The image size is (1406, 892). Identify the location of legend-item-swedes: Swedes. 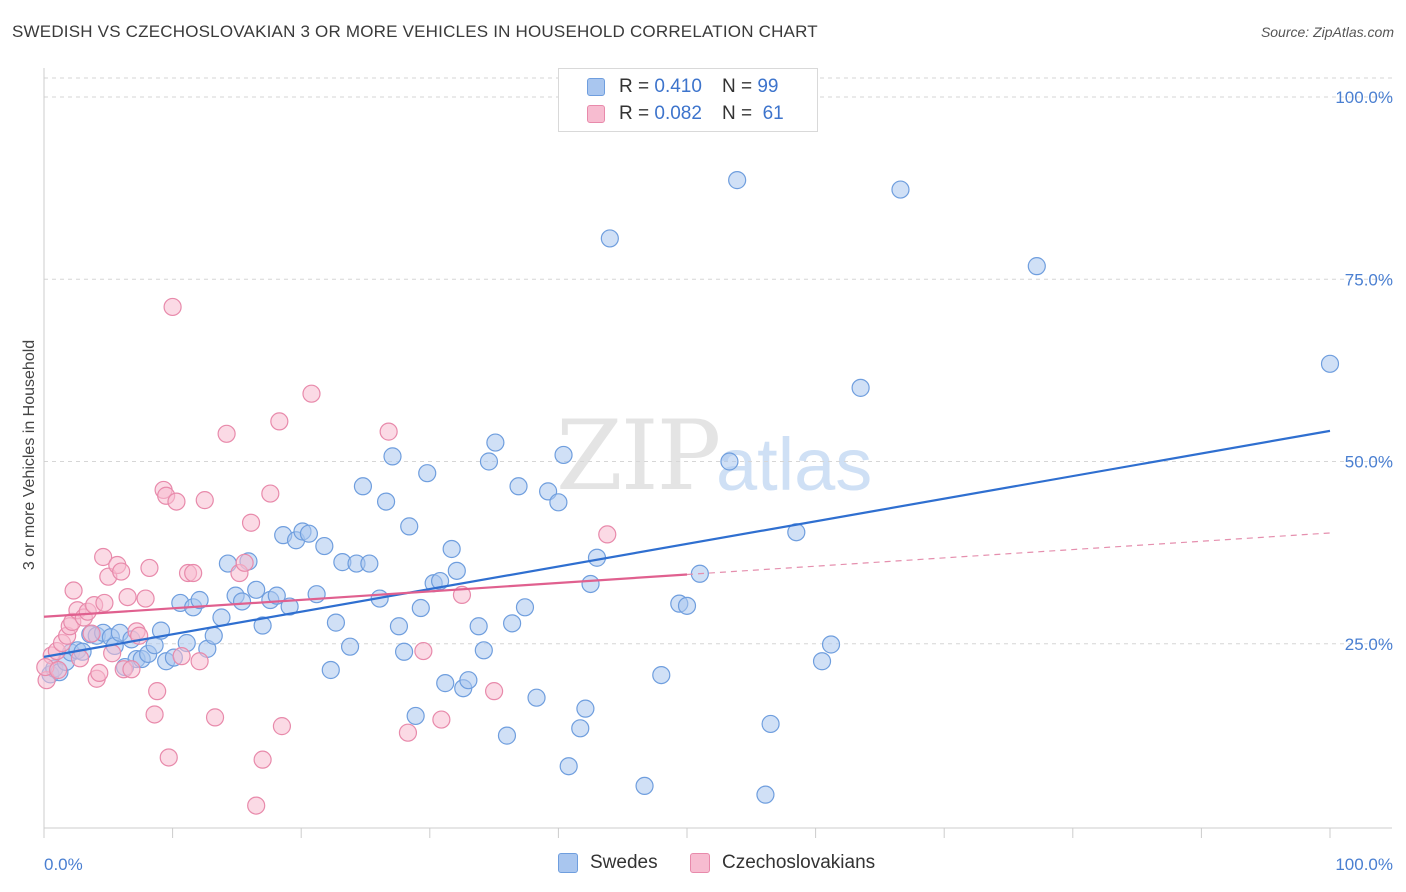
(608, 863).